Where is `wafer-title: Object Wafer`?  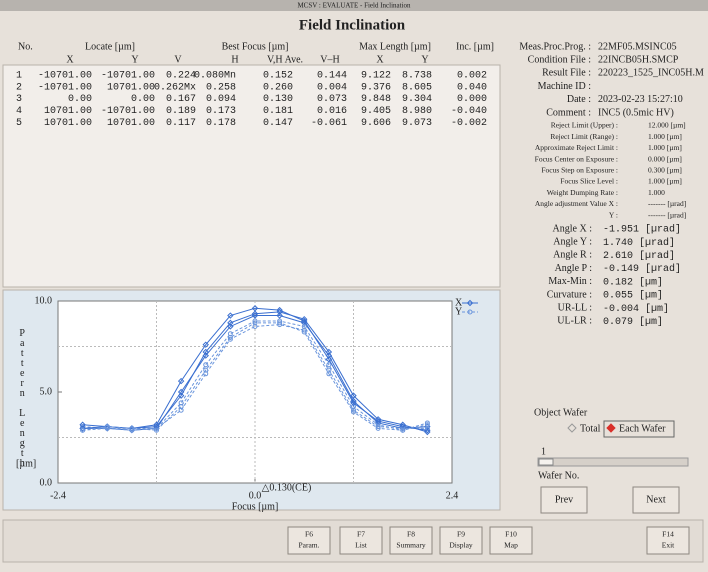
wafer-title: Object Wafer is located at coordinates (561, 412).